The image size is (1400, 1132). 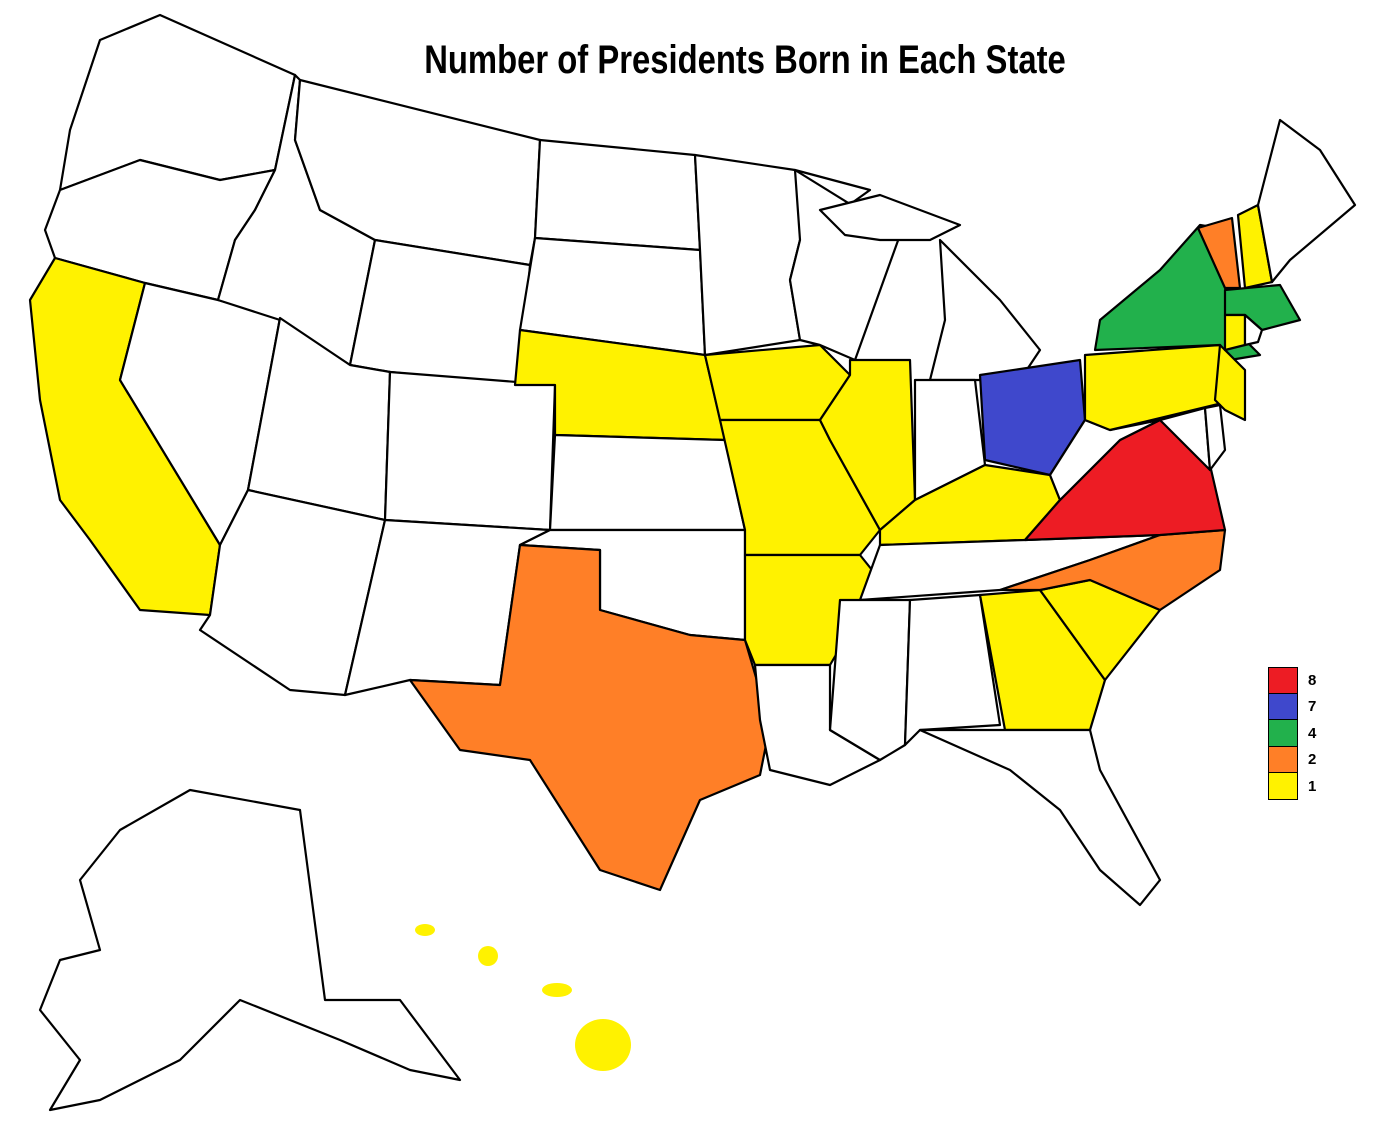 What do you see at coordinates (985, 310) in the screenshot?
I see `state-mi` at bounding box center [985, 310].